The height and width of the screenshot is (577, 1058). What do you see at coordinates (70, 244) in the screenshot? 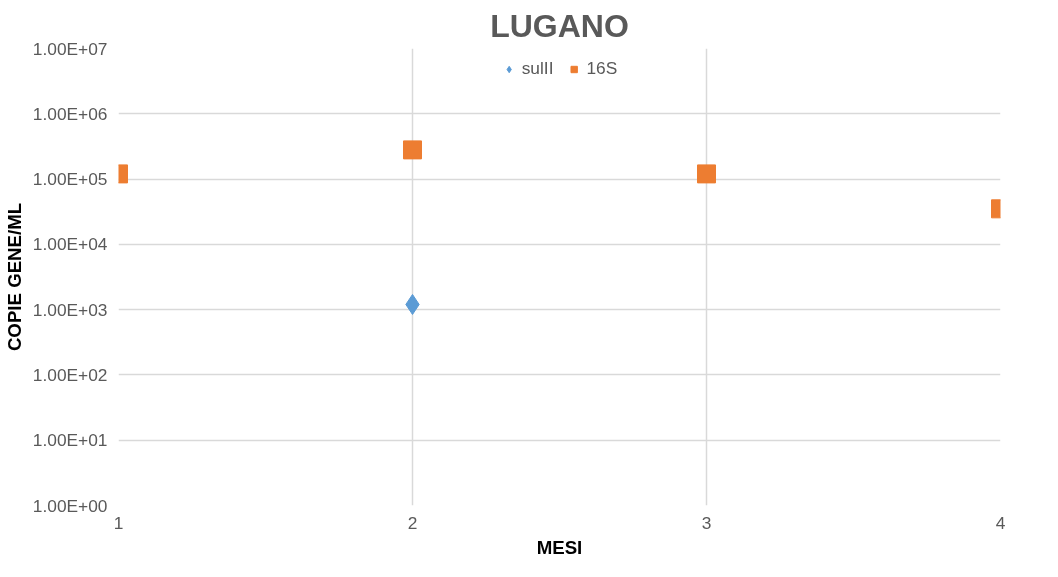
I see `y-tick-label: 1.00E+04` at bounding box center [70, 244].